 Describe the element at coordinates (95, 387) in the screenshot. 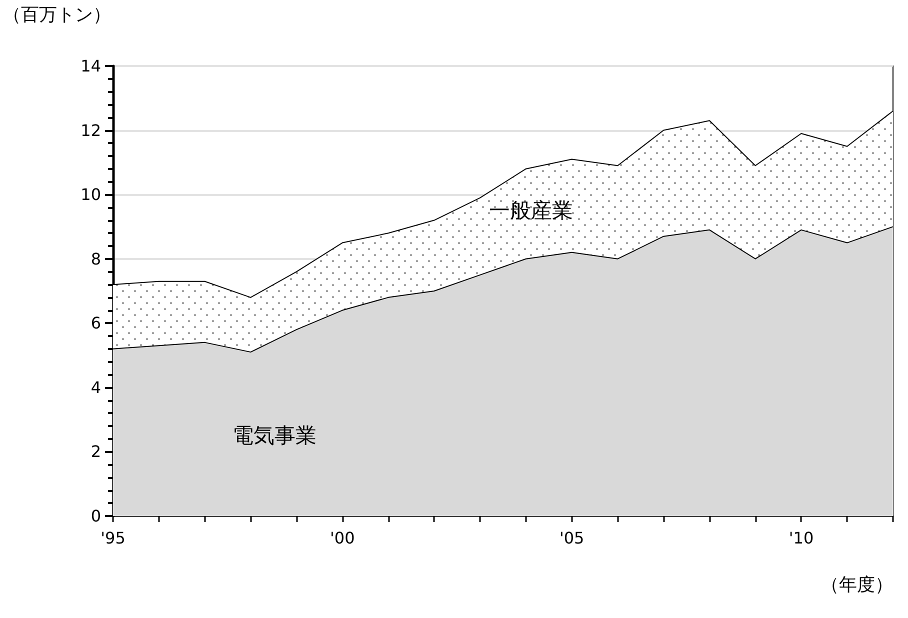

I see `y-tick-label: 4` at that location.